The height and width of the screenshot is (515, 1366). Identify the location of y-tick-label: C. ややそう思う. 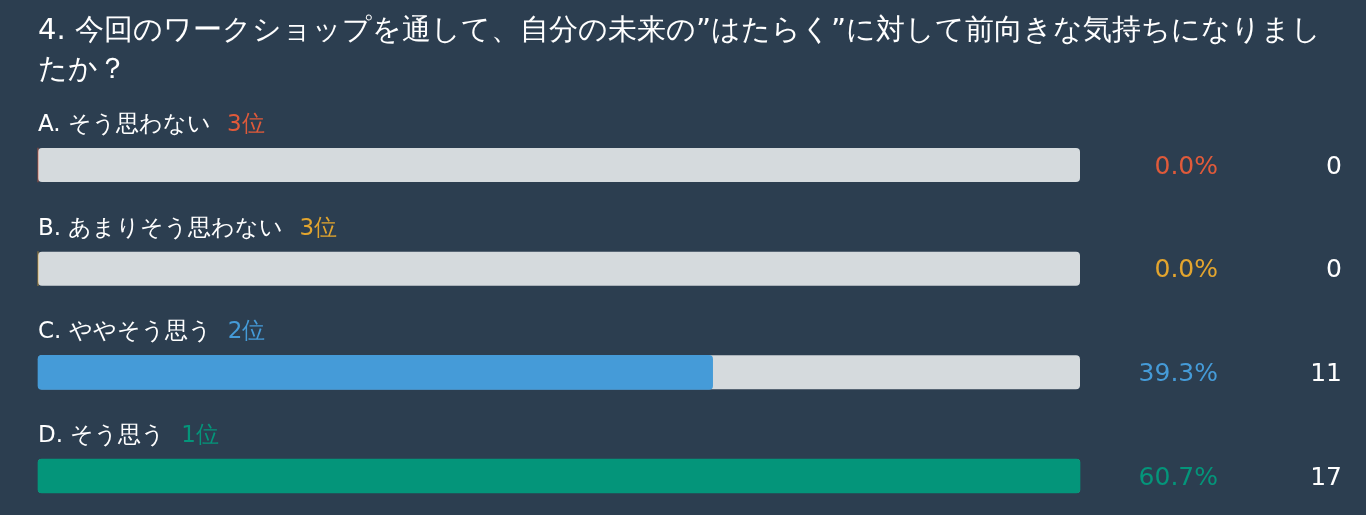
(125, 330).